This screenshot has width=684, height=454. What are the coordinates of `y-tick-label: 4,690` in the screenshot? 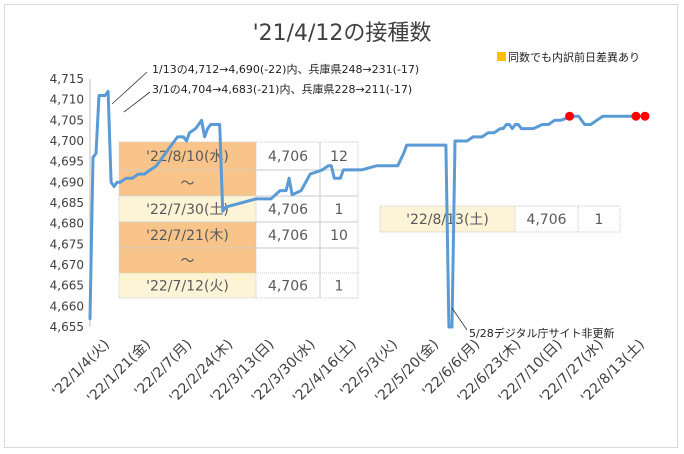 It's located at (67, 182).